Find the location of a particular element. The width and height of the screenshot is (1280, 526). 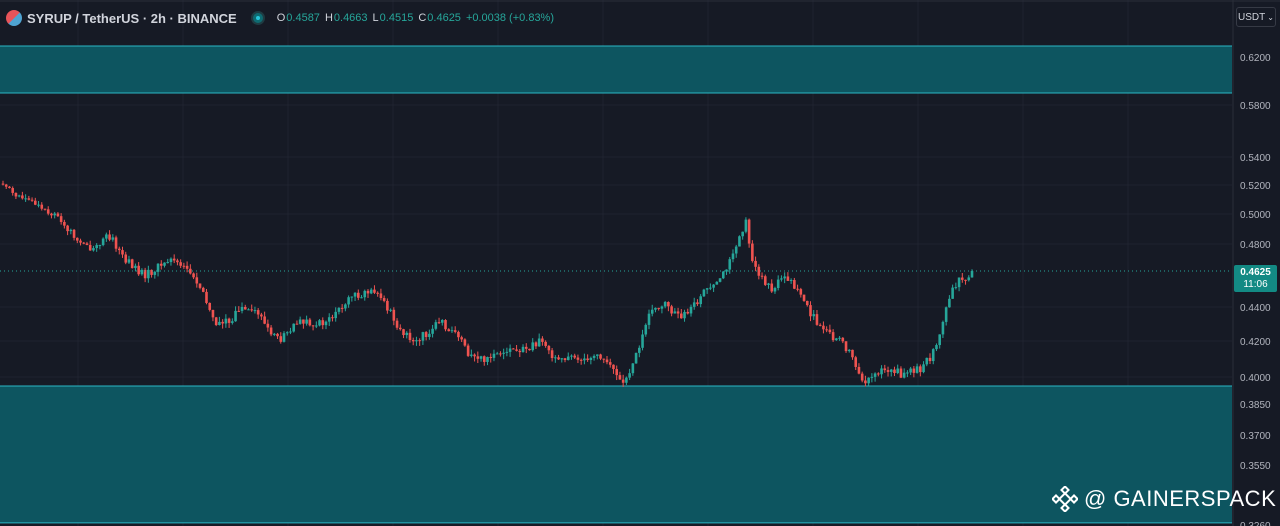

bar-countdown: 11:06 is located at coordinates (1255, 284).